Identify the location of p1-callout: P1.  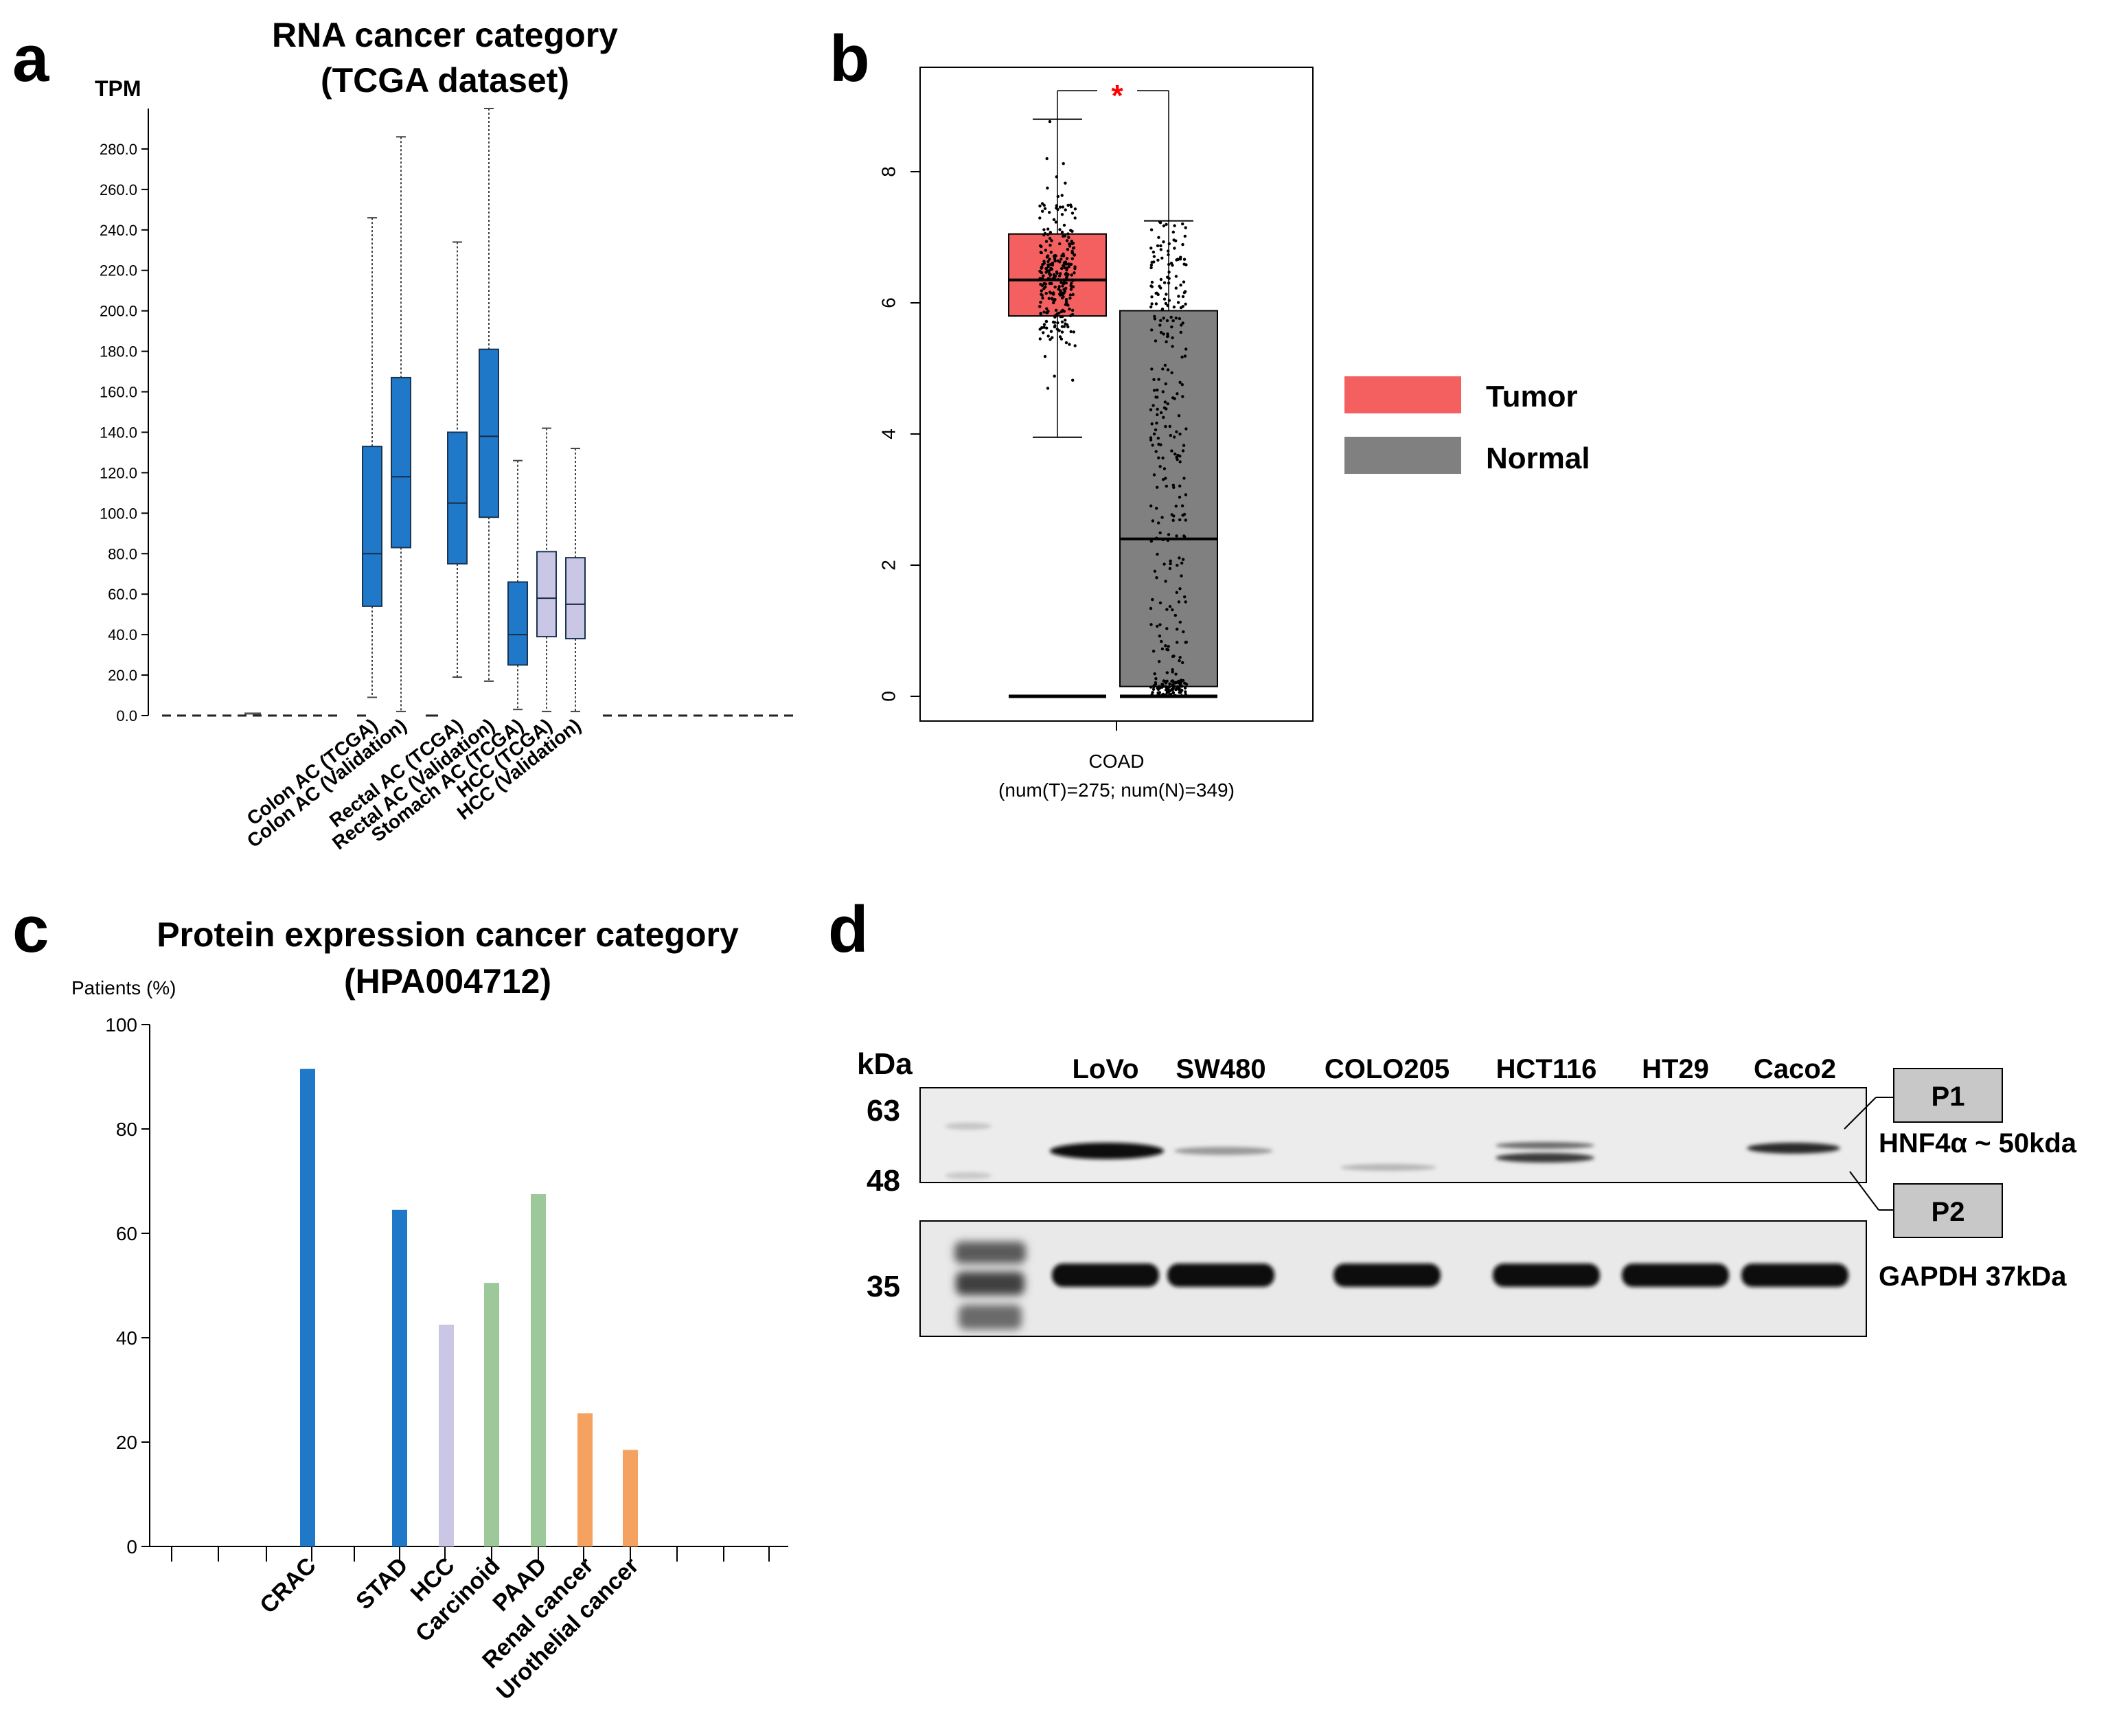
(1923, 1099).